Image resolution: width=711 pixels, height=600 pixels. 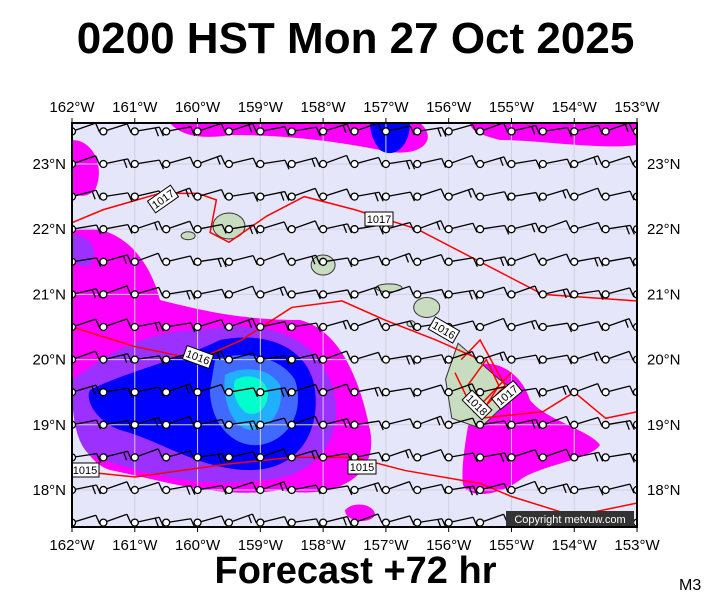 I want to click on isobar-label-text: 1015, so click(x=85, y=471).